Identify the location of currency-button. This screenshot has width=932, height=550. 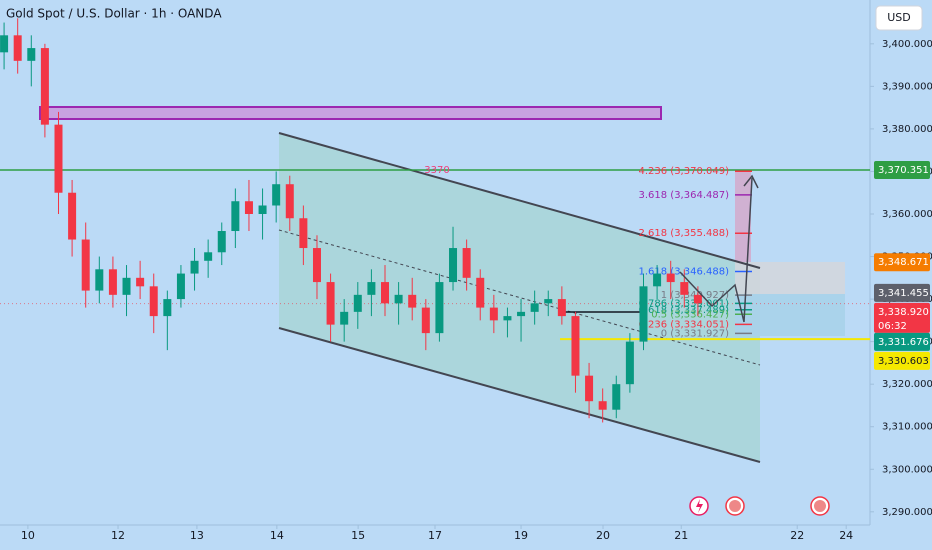
(899, 18).